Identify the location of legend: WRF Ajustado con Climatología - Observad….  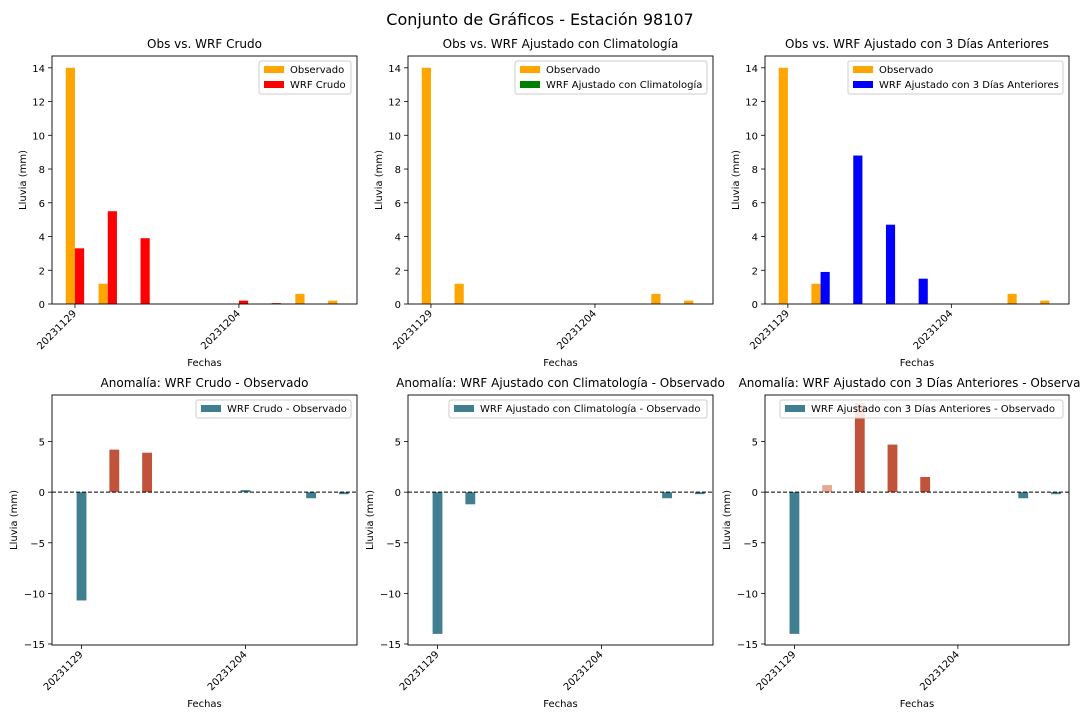
(578, 409).